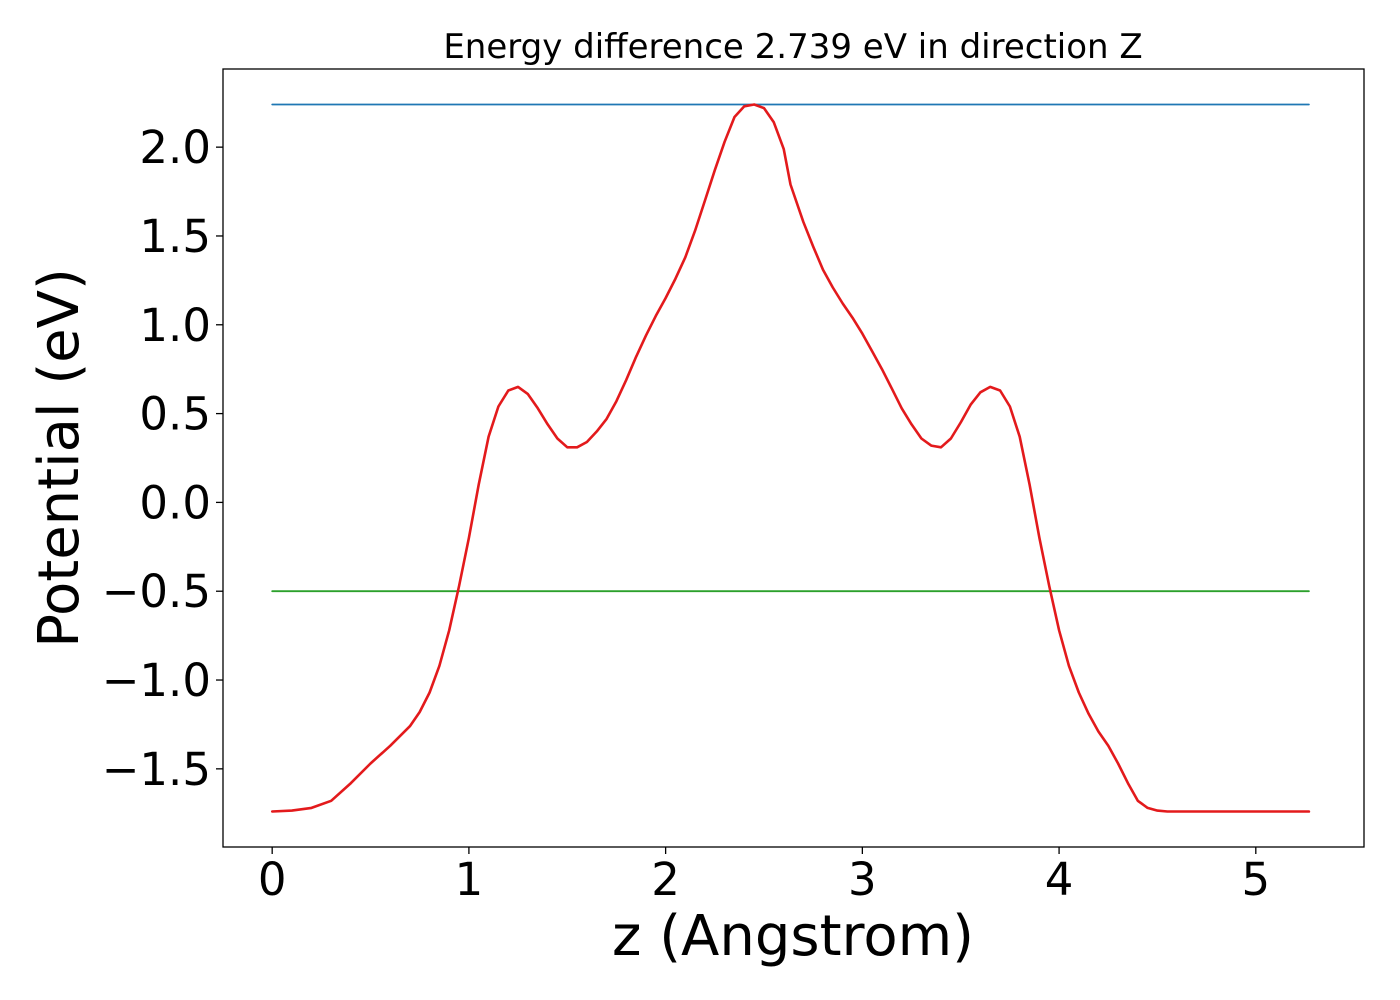 The height and width of the screenshot is (1000, 1400). What do you see at coordinates (175, 414) in the screenshot?
I see `y-tick-label: 0.5` at bounding box center [175, 414].